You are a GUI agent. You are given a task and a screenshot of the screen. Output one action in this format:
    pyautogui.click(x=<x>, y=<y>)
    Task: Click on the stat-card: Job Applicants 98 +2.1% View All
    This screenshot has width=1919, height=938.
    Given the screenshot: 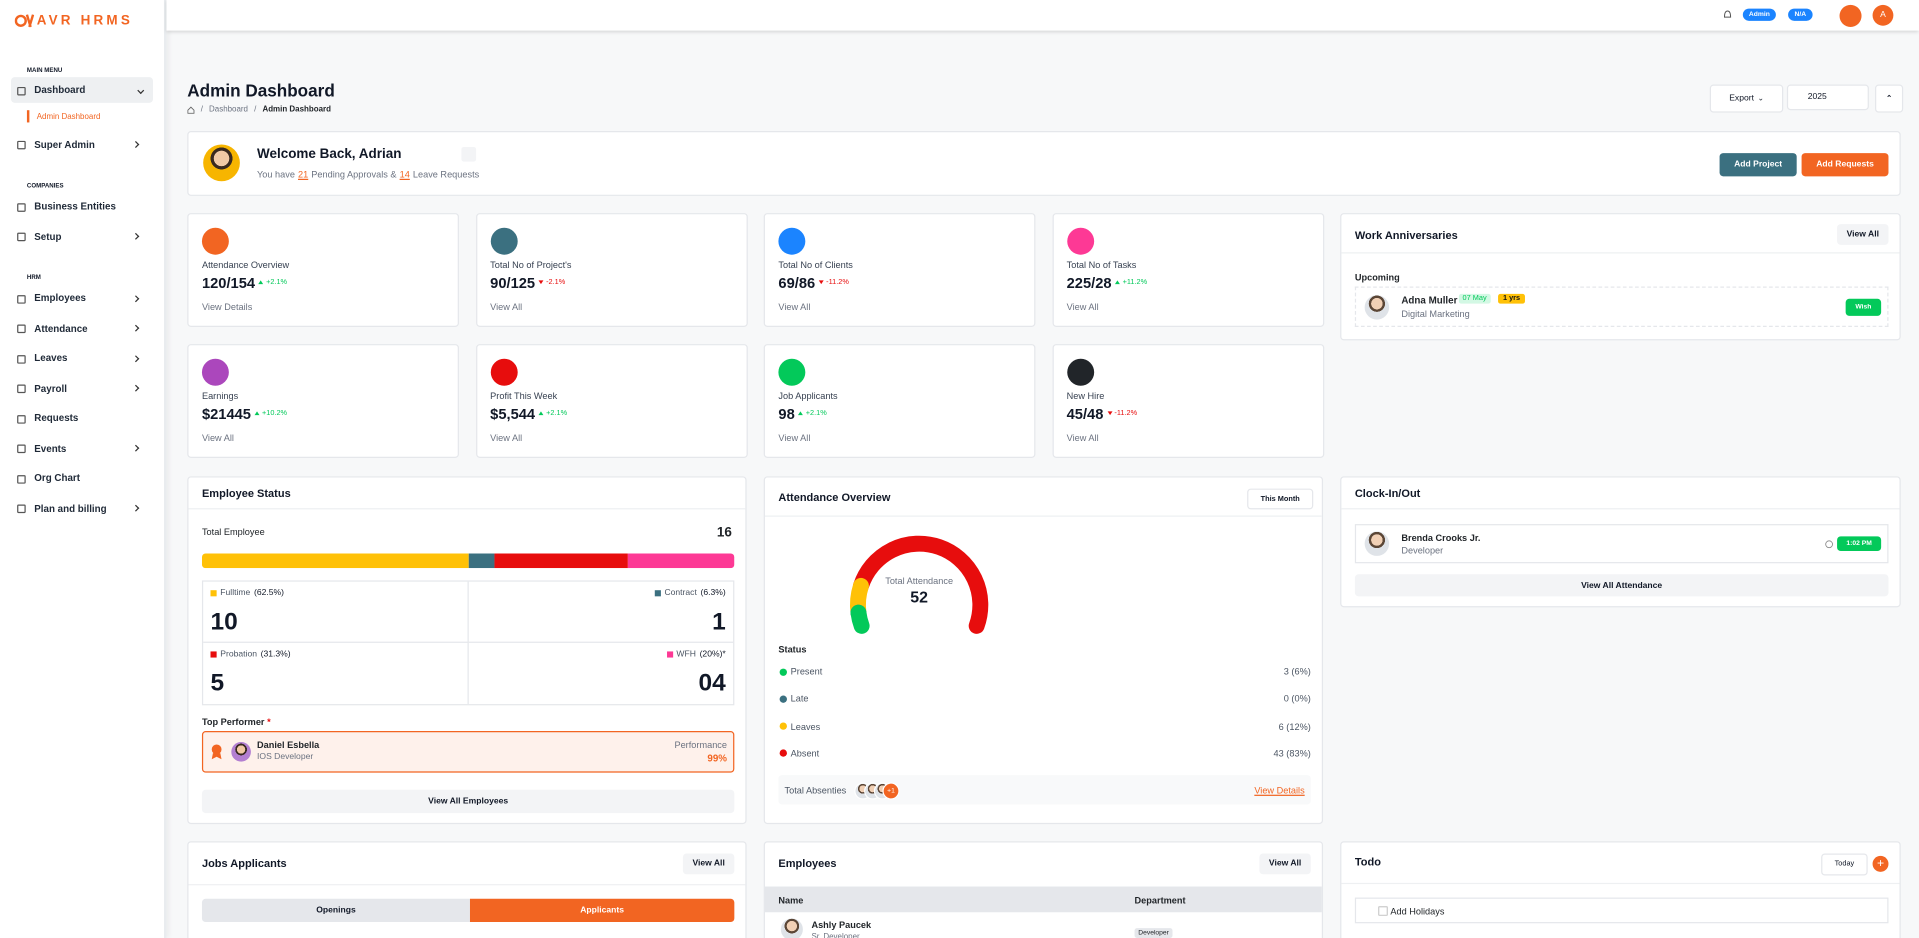 What is the action you would take?
    pyautogui.click(x=899, y=401)
    